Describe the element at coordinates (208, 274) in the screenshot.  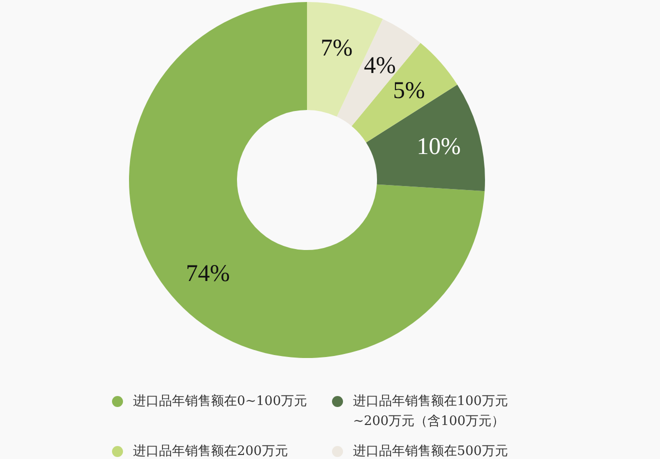
I see `data-label: 74%` at that location.